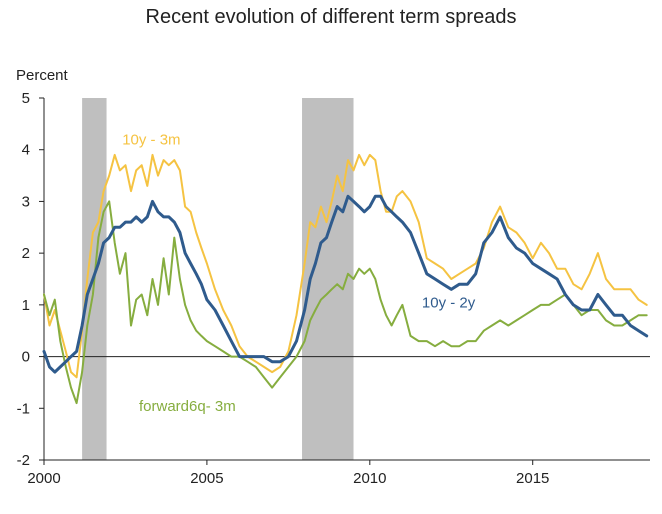  I want to click on x-tick-label: 2005, so click(206, 478).